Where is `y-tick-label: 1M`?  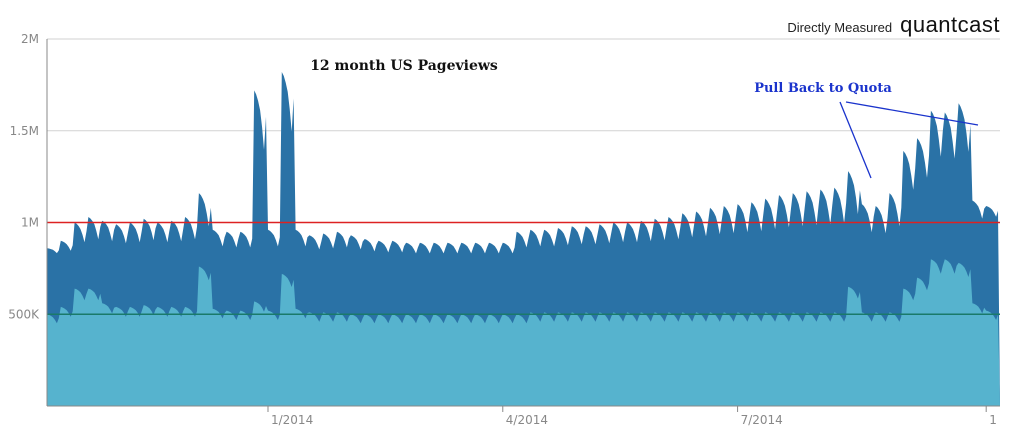 y-tick-label: 1M is located at coordinates (30, 223).